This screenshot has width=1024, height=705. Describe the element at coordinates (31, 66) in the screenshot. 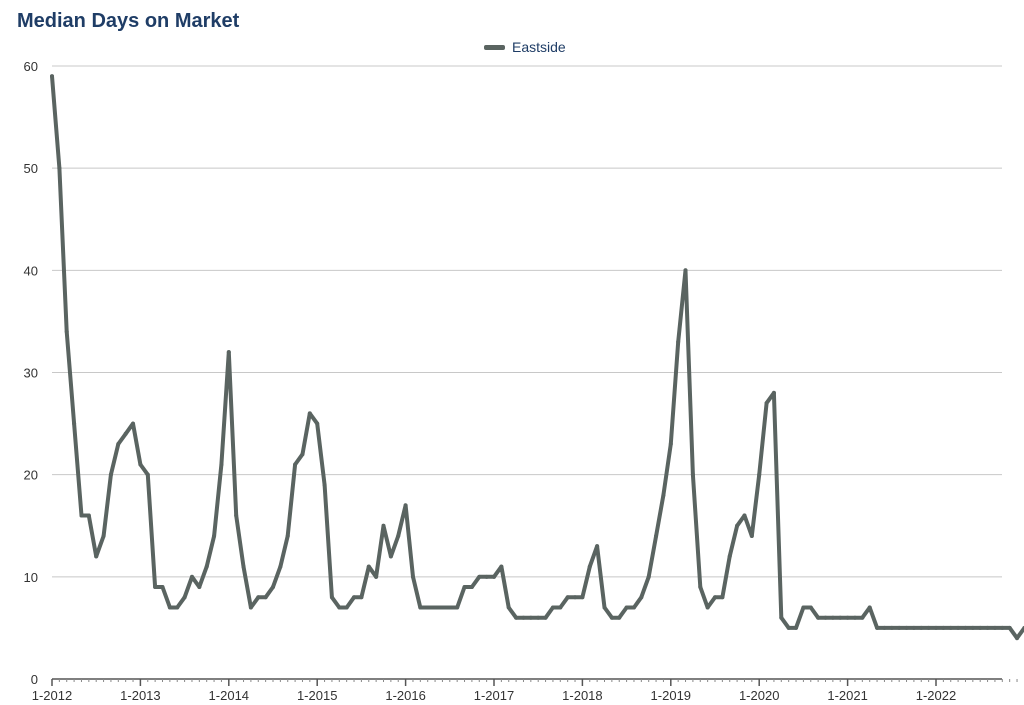

I see `y-tick-label: 60` at that location.